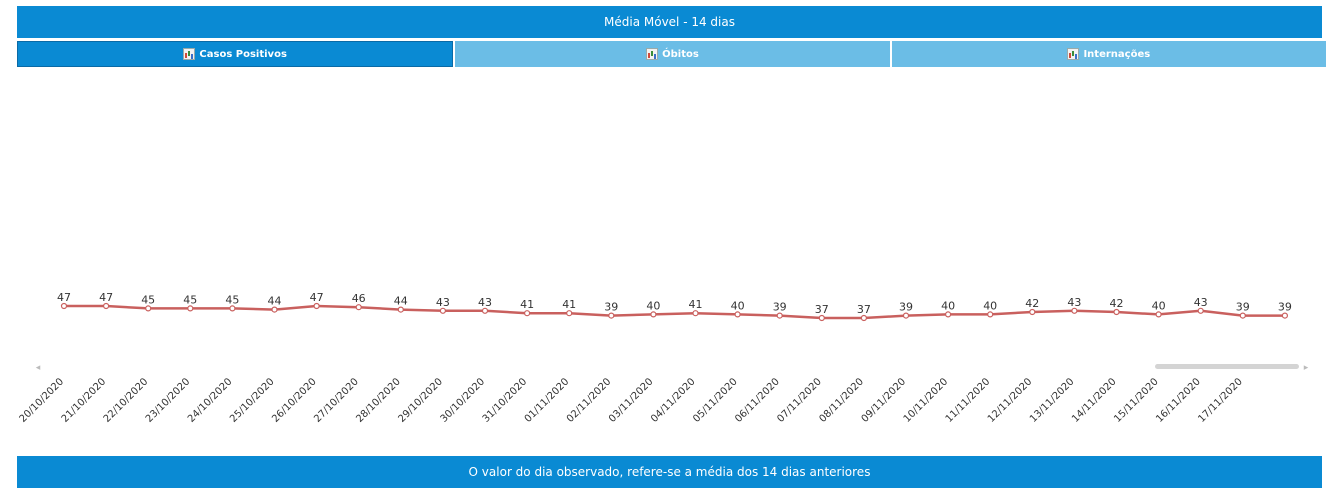  I want to click on chart-title-bar: Média Móvel - 14 dias, so click(669, 22).